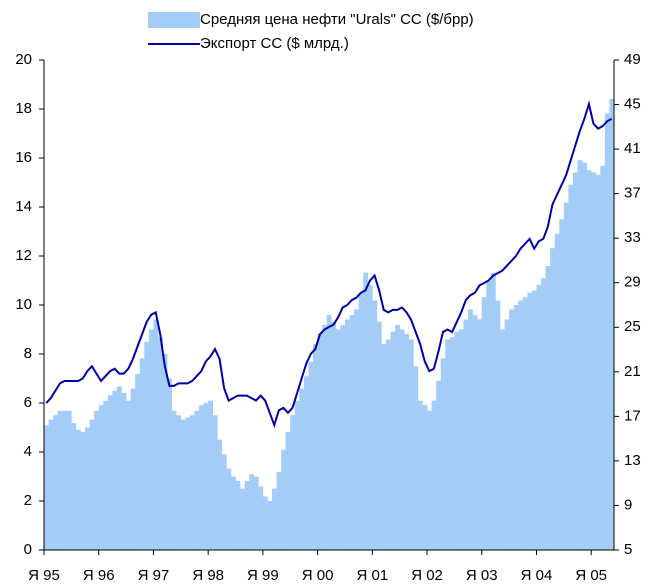  Describe the element at coordinates (28, 402) in the screenshot. I see `y-tick-label: 6` at that location.